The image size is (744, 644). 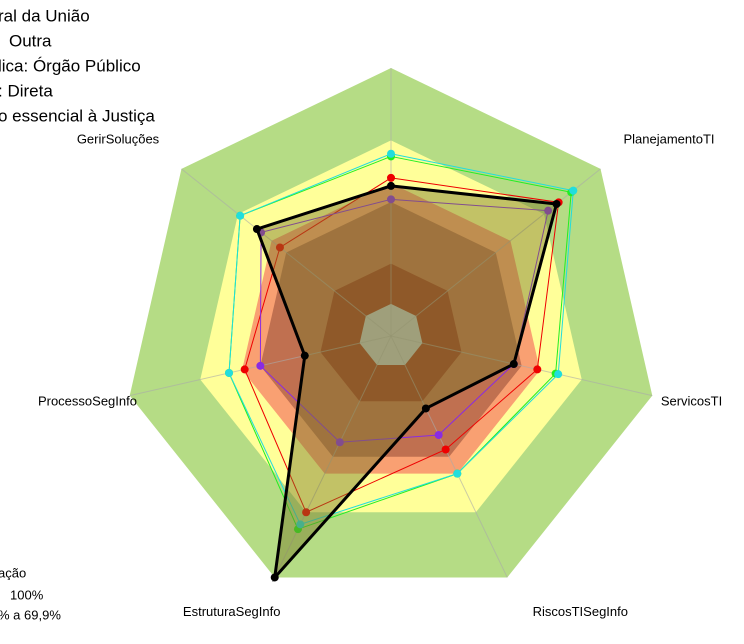 What do you see at coordinates (668, 139) in the screenshot?
I see `axis-label: PlanejamentoTI` at bounding box center [668, 139].